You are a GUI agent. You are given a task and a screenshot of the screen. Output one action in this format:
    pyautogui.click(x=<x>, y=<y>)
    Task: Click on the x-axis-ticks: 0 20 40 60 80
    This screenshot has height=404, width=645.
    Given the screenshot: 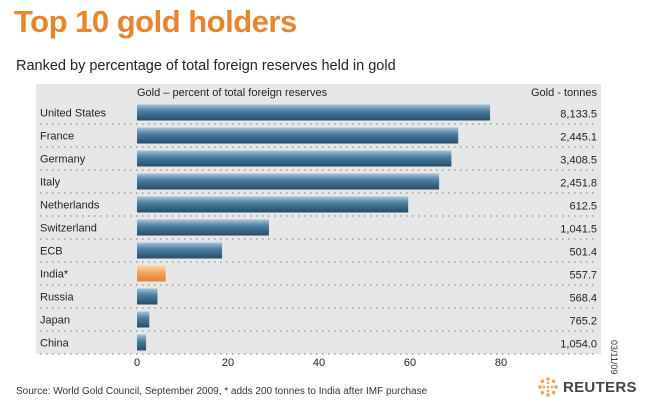 What is the action you would take?
    pyautogui.click(x=320, y=363)
    